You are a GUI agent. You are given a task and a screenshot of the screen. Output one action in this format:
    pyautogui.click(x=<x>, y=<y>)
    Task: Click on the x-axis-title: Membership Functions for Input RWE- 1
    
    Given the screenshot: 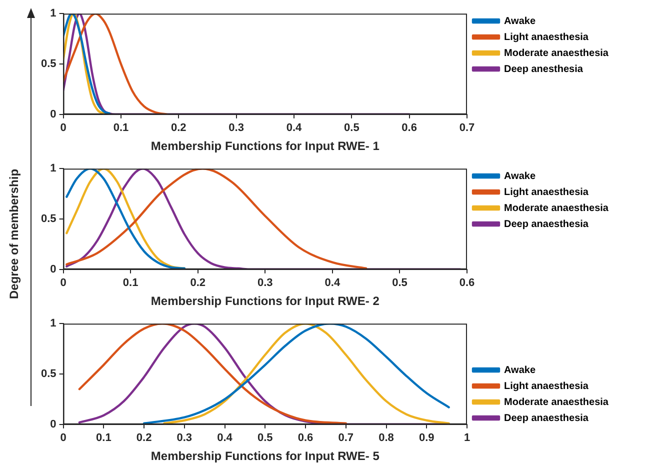 What is the action you would take?
    pyautogui.click(x=265, y=146)
    